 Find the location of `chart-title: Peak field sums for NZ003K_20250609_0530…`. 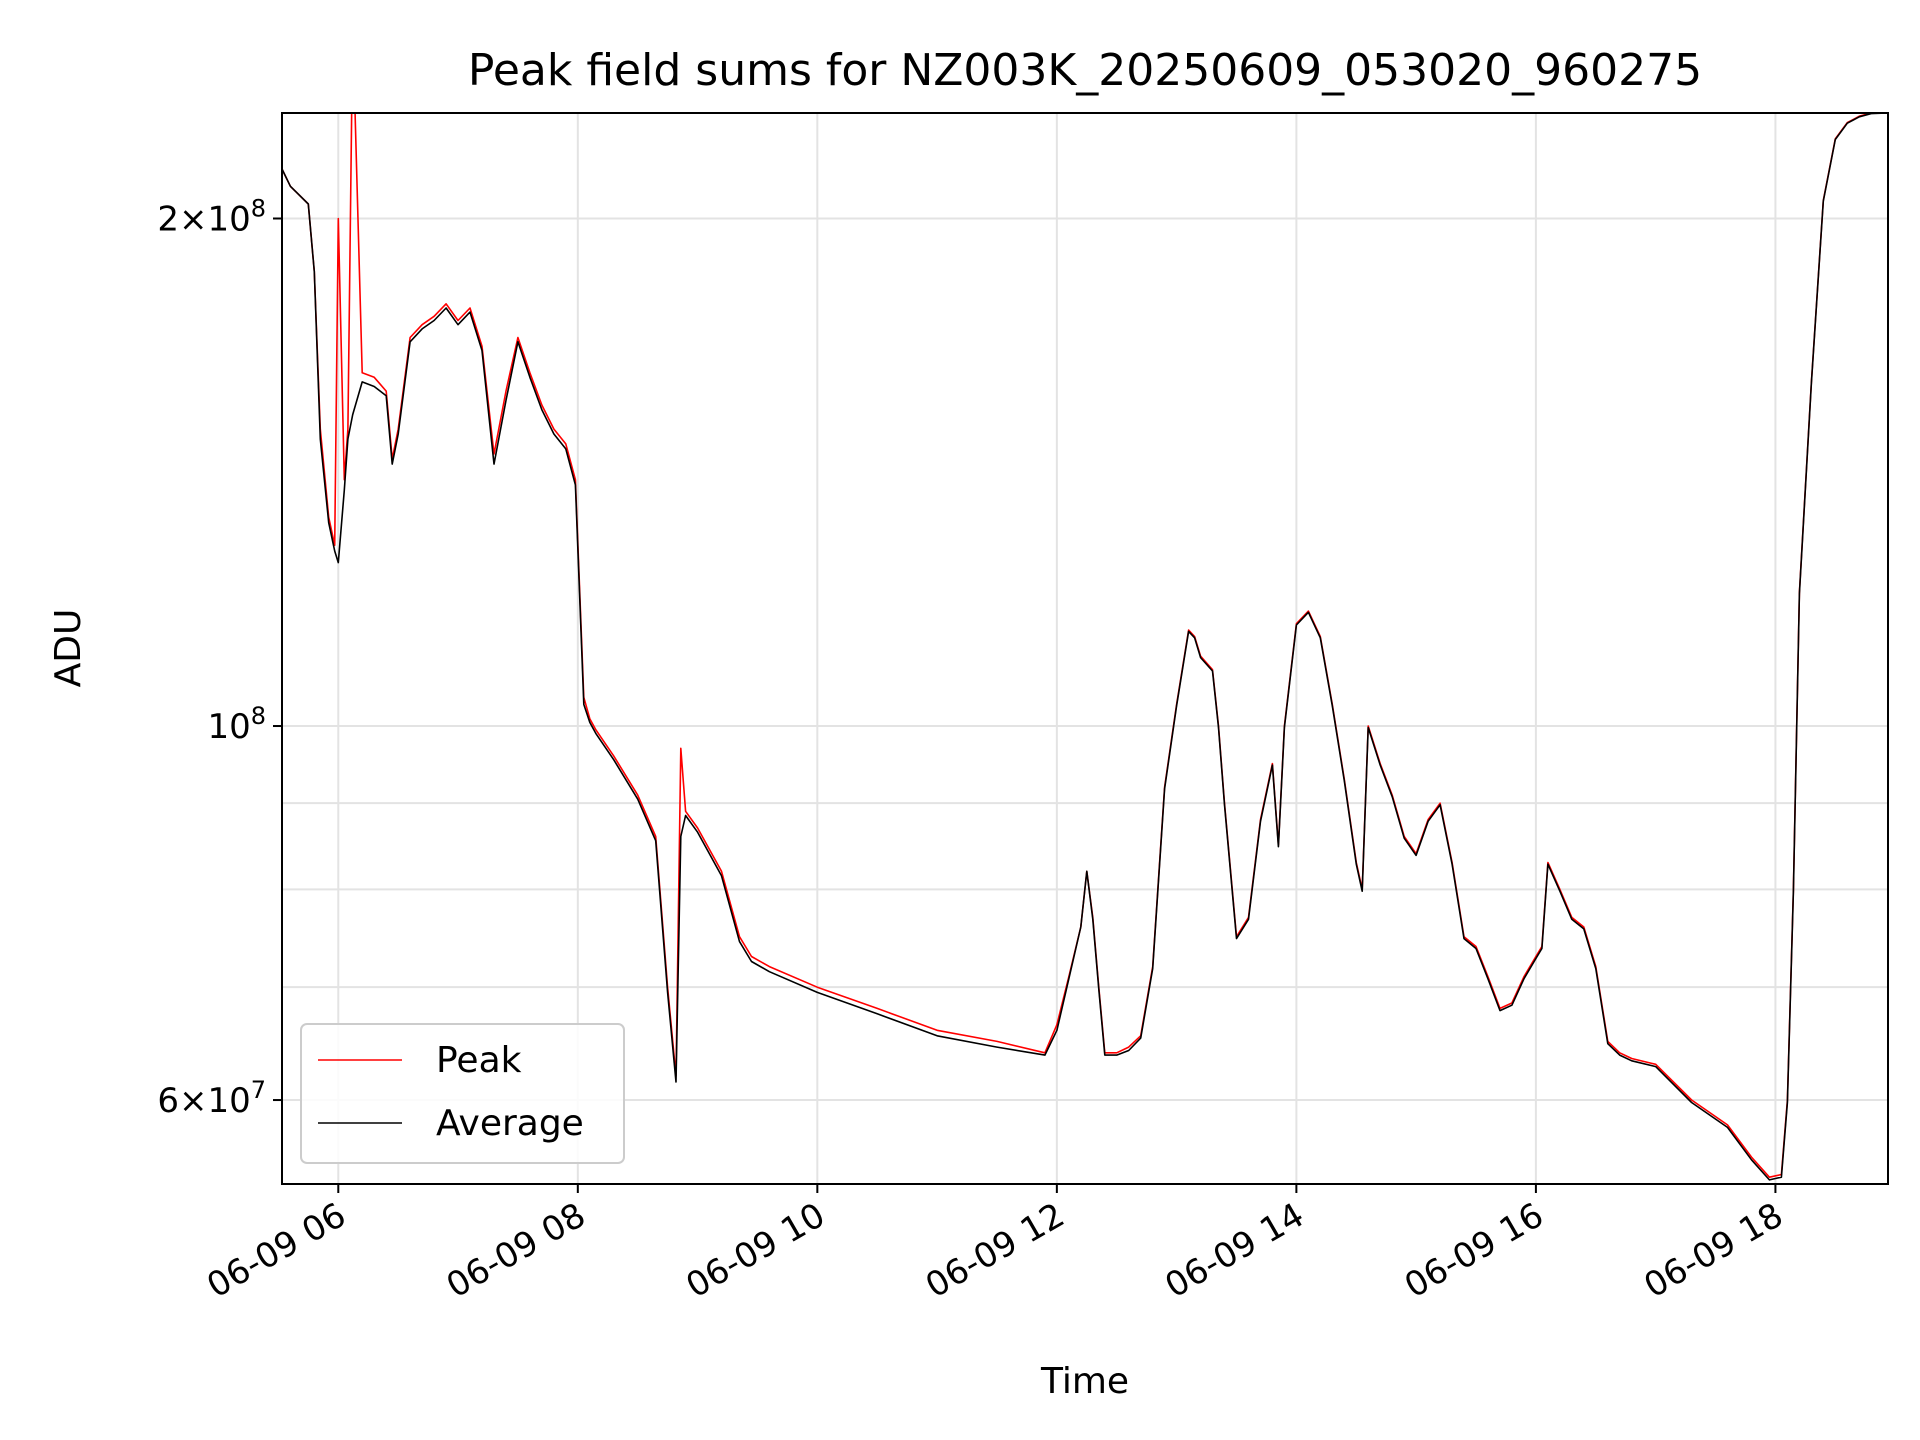

chart-title: Peak field sums for NZ003K_20250609_0530… is located at coordinates (1085, 70).